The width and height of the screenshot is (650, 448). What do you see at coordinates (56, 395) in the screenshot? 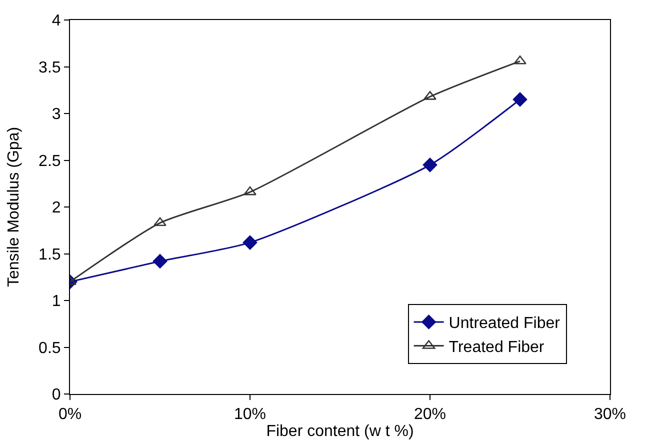
I see `y-tick-label: 0` at bounding box center [56, 395].